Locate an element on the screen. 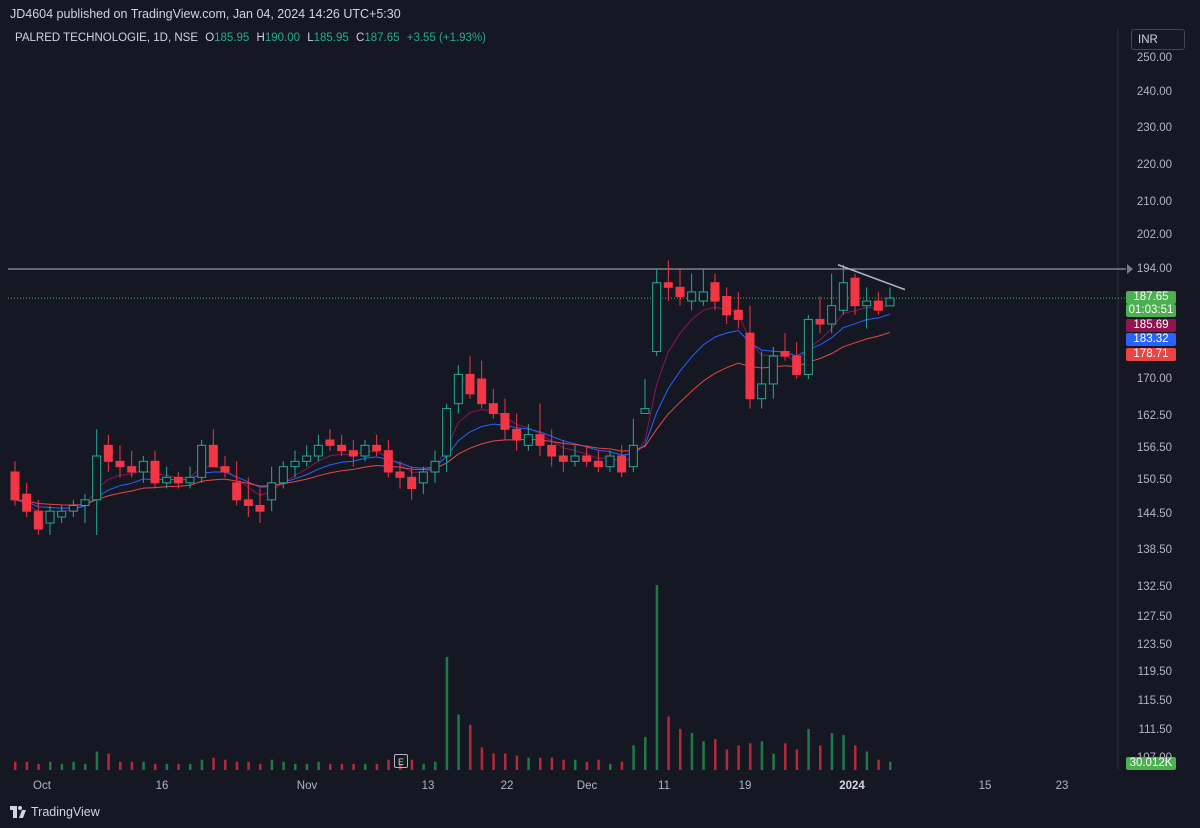 The image size is (1200, 828). close-label: C is located at coordinates (360, 38).